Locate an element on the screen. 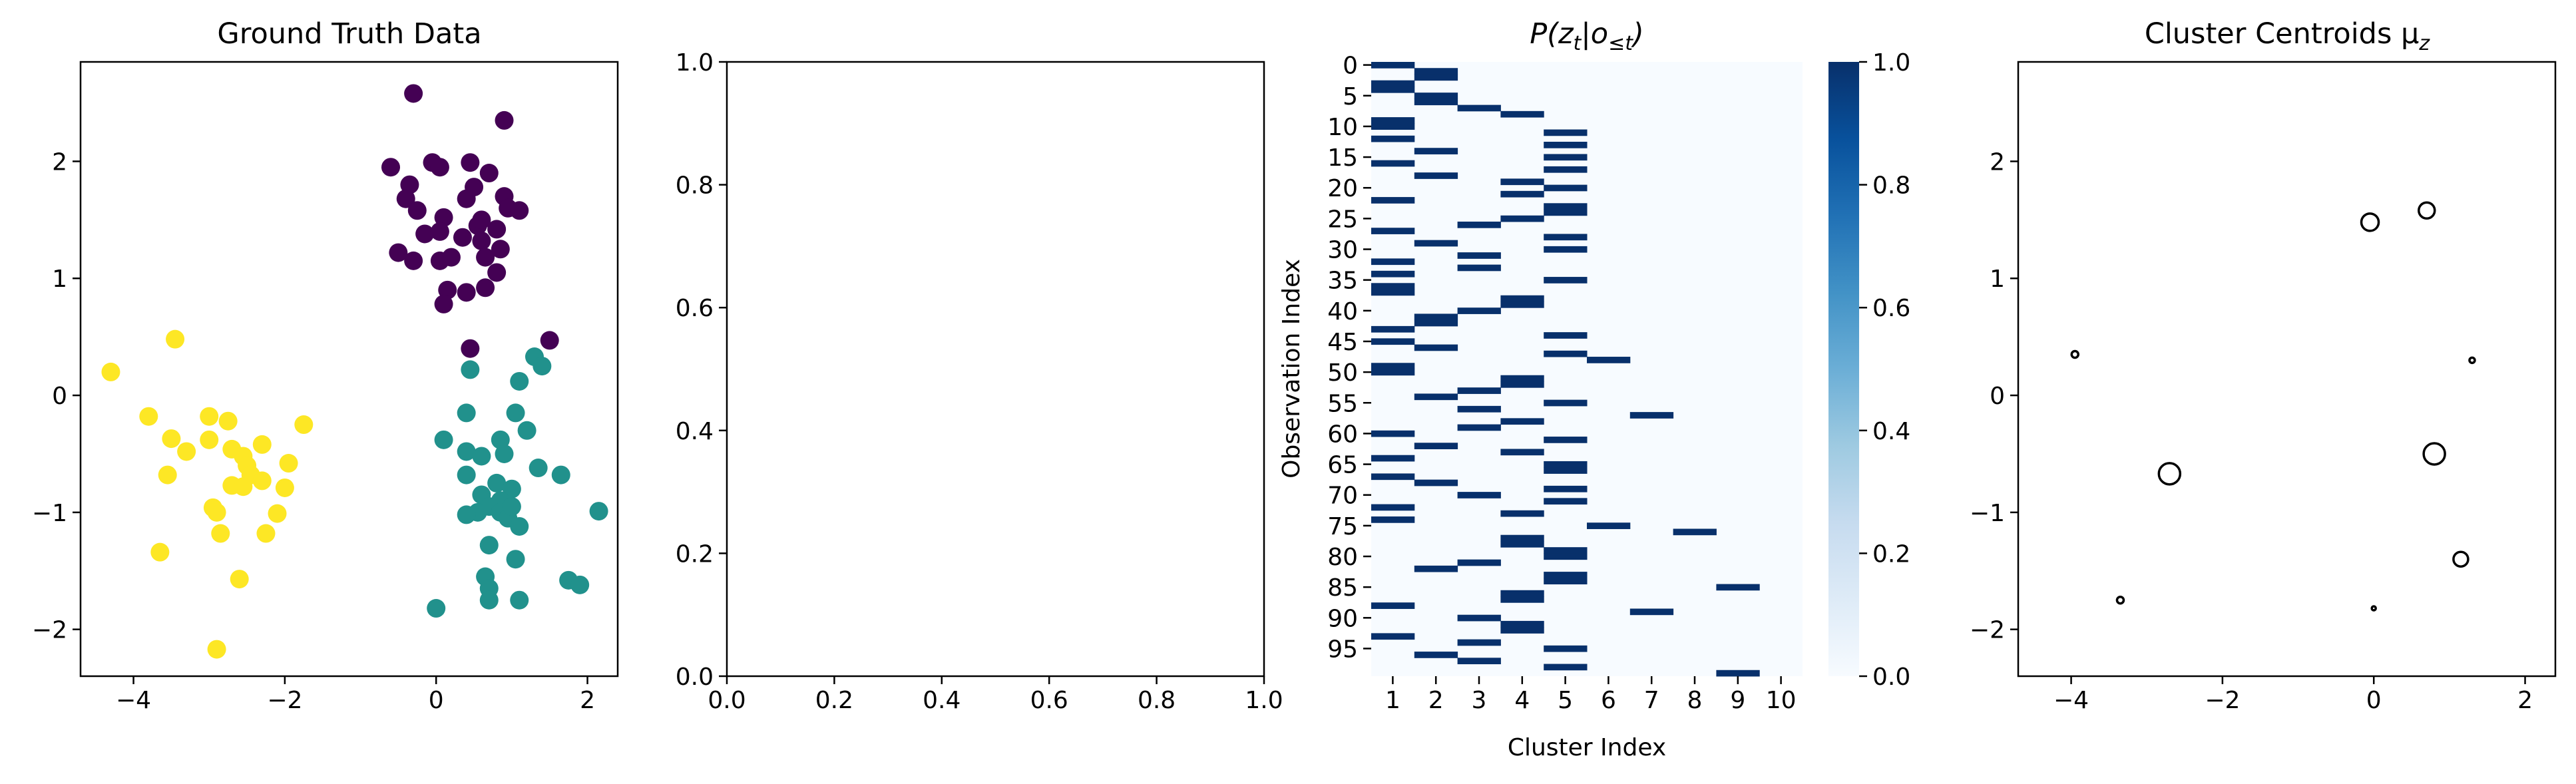  colorbar-tick-label: 0.4 is located at coordinates (1891, 431).